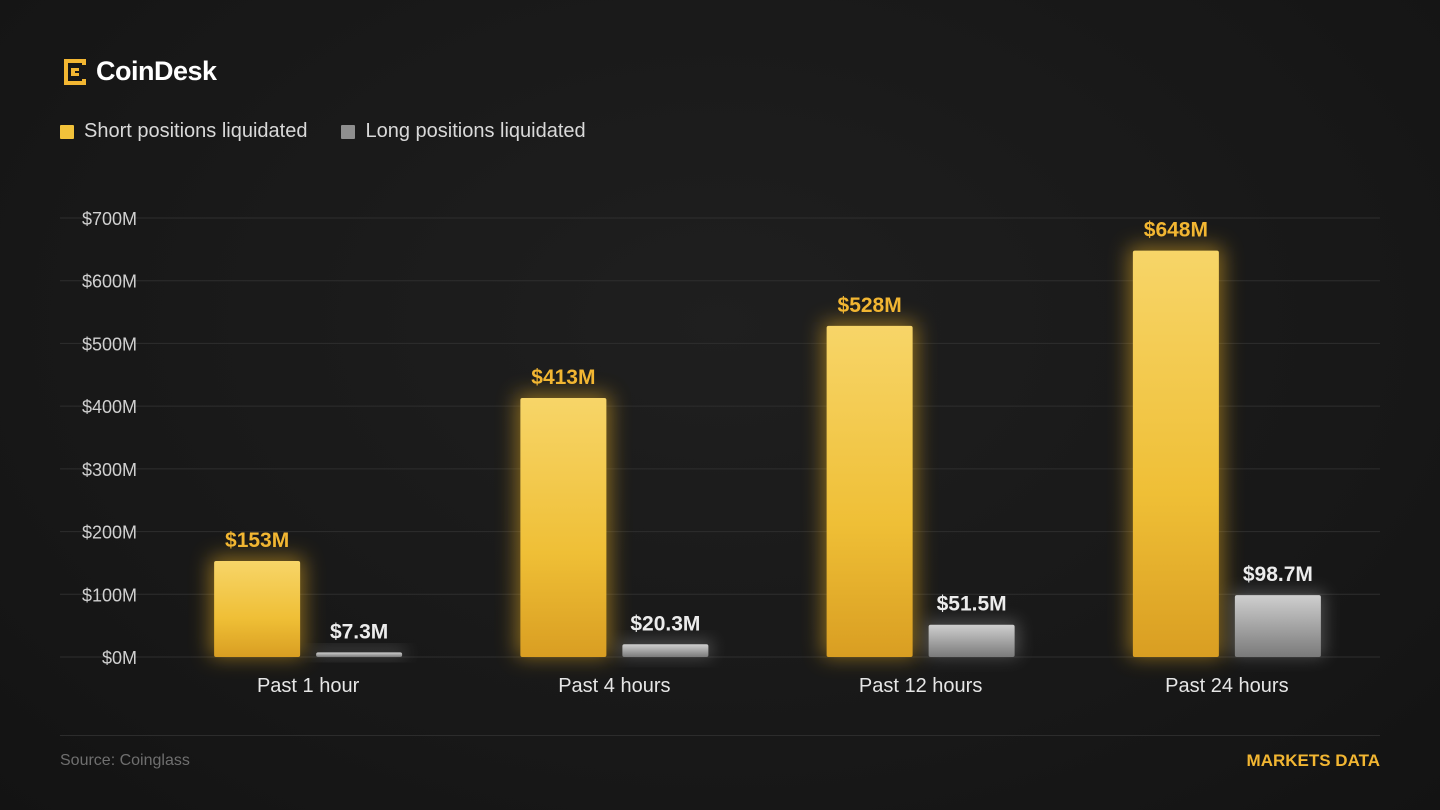 The height and width of the screenshot is (810, 1440). I want to click on legend-label-long: Long positions liquidated, so click(475, 131).